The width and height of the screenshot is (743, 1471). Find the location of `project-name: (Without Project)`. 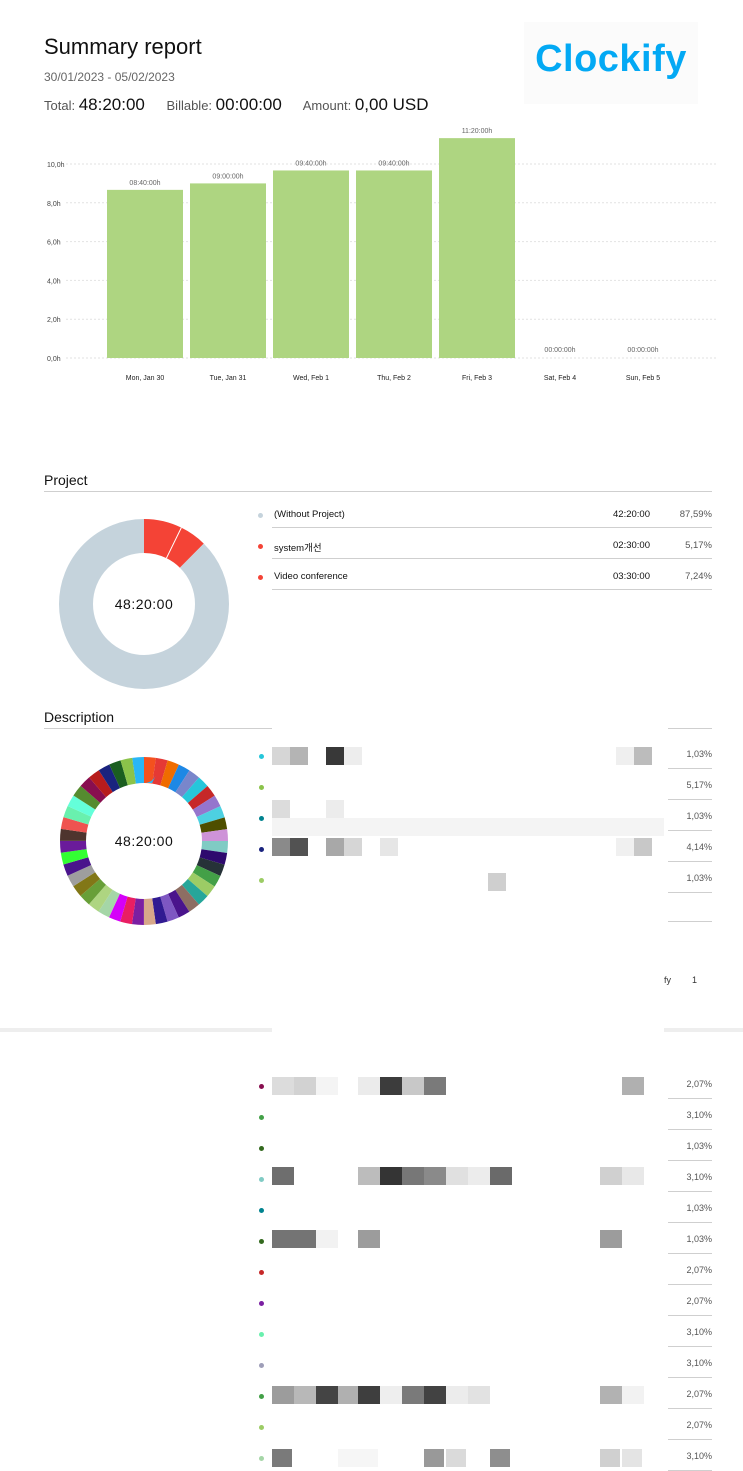

project-name: (Without Project) is located at coordinates (309, 514).